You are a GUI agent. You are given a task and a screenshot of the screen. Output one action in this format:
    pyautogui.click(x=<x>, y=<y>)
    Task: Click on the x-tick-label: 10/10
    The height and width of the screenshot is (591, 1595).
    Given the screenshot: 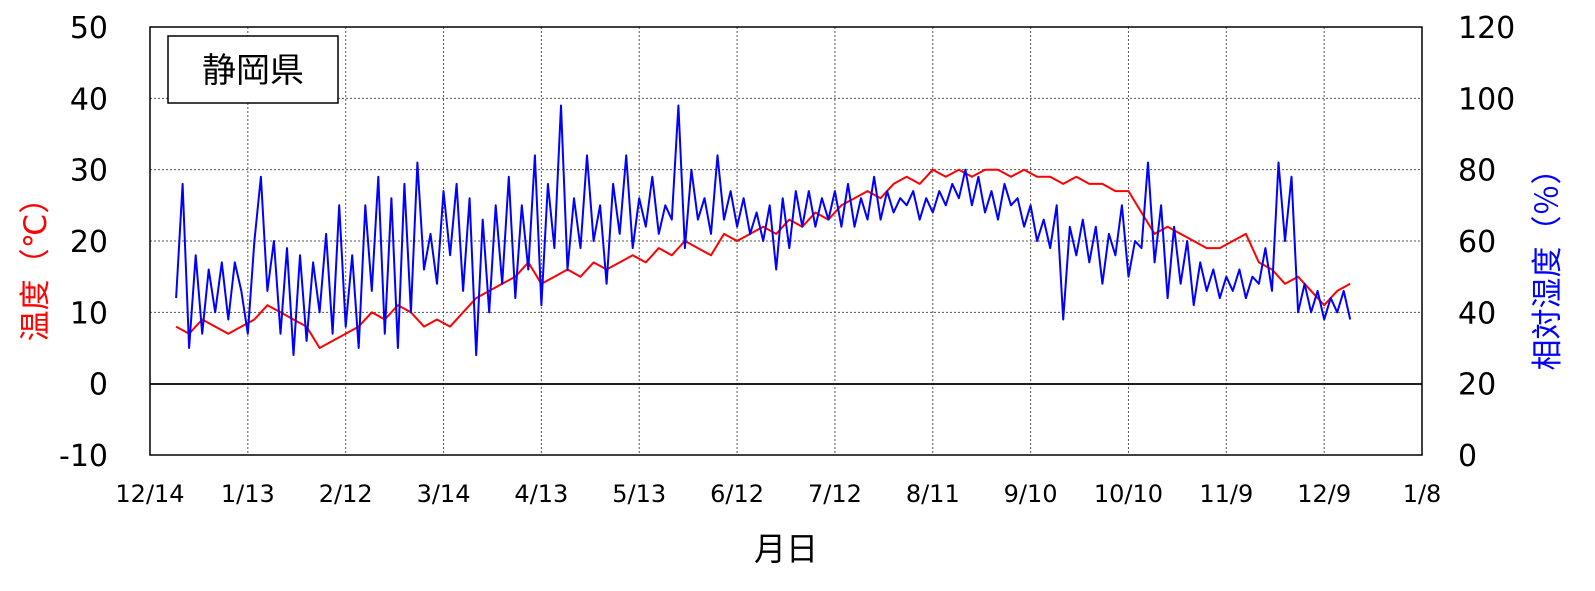 What is the action you would take?
    pyautogui.click(x=1128, y=494)
    